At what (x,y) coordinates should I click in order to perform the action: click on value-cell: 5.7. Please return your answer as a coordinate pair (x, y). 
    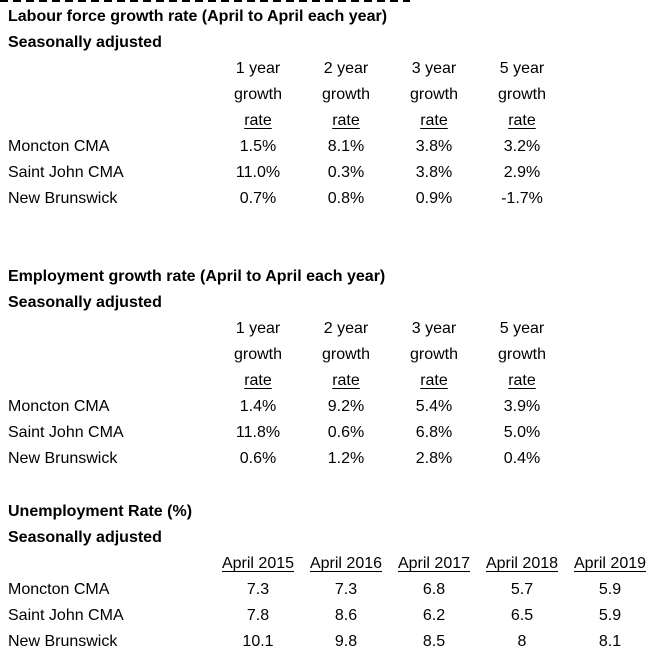
    Looking at the image, I should click on (522, 589).